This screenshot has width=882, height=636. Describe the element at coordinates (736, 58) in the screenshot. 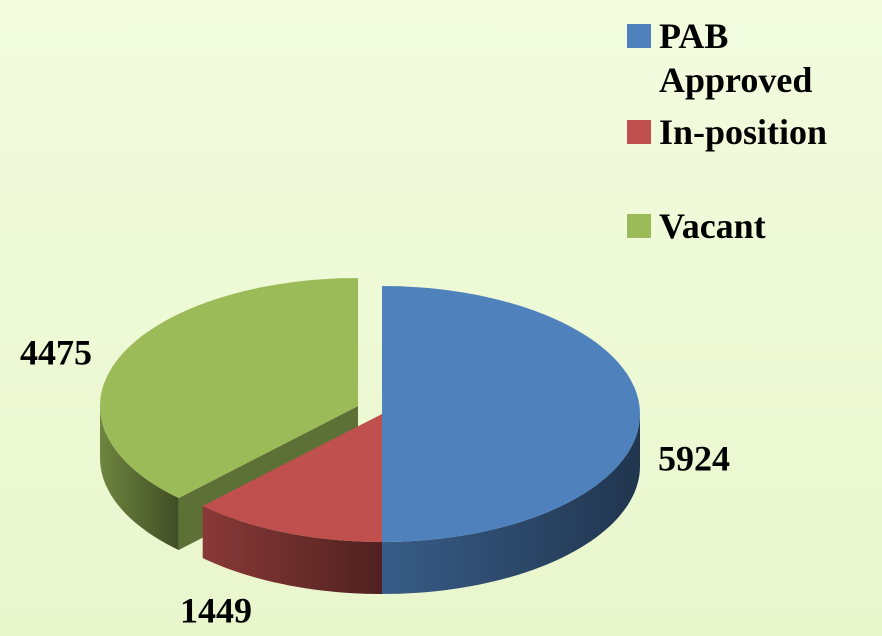

I see `legend-label: PAB Approved` at that location.